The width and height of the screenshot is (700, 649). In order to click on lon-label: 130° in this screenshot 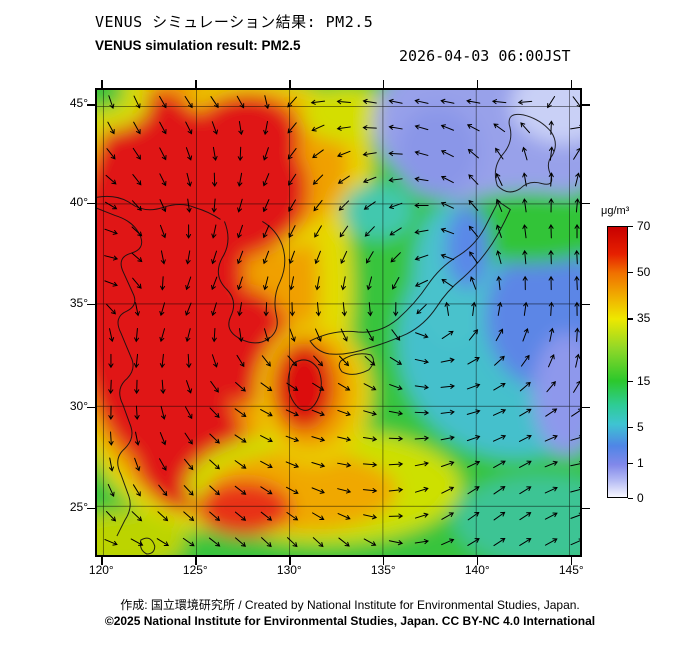, I will do `click(289, 570)`.